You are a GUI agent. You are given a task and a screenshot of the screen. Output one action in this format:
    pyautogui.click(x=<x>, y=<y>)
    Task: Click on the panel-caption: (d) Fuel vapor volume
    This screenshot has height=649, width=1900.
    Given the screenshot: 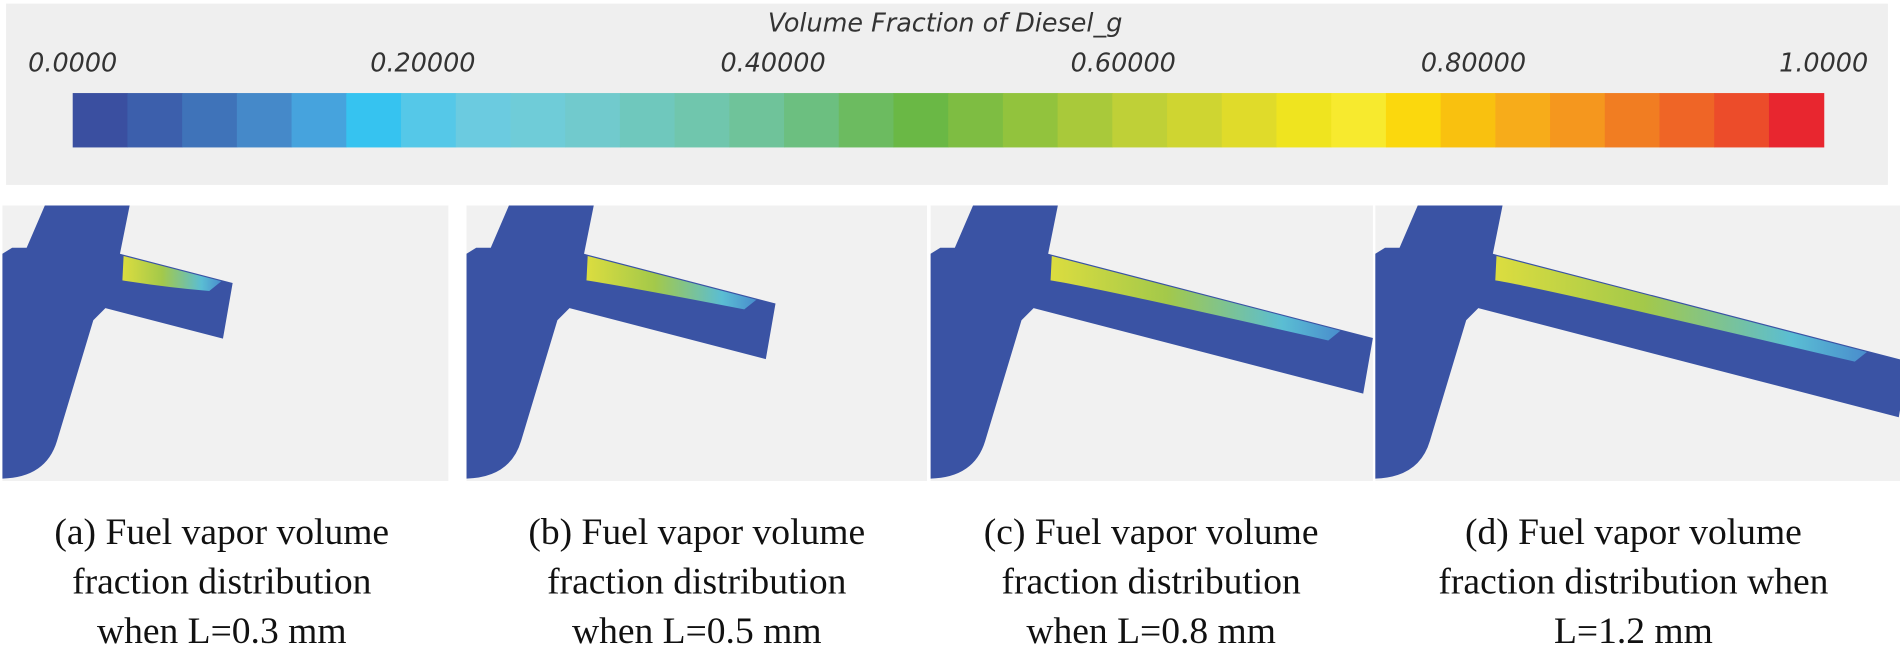 What is the action you would take?
    pyautogui.click(x=1633, y=532)
    